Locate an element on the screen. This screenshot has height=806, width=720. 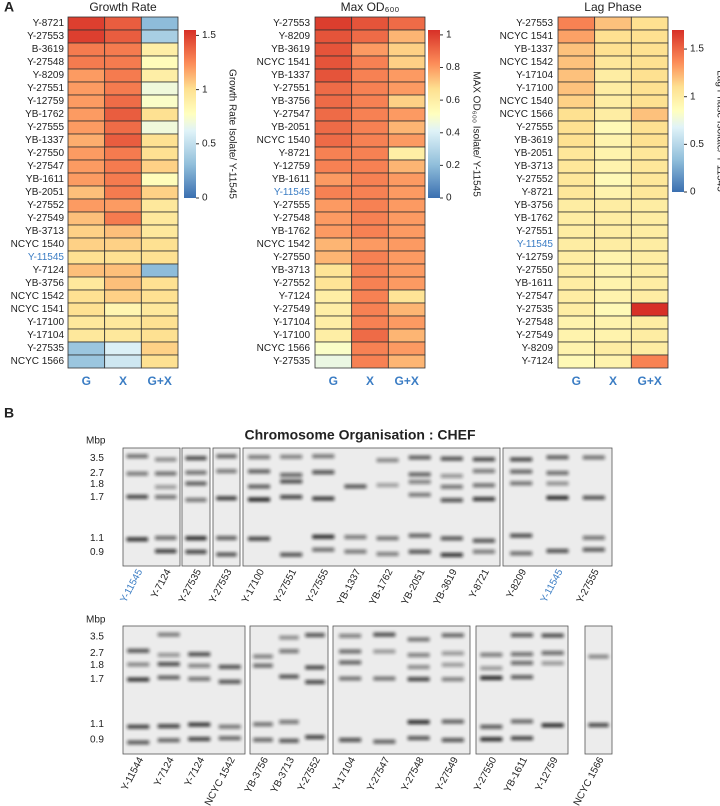
lane-label: Y-11545 is located at coordinates (132, 585).